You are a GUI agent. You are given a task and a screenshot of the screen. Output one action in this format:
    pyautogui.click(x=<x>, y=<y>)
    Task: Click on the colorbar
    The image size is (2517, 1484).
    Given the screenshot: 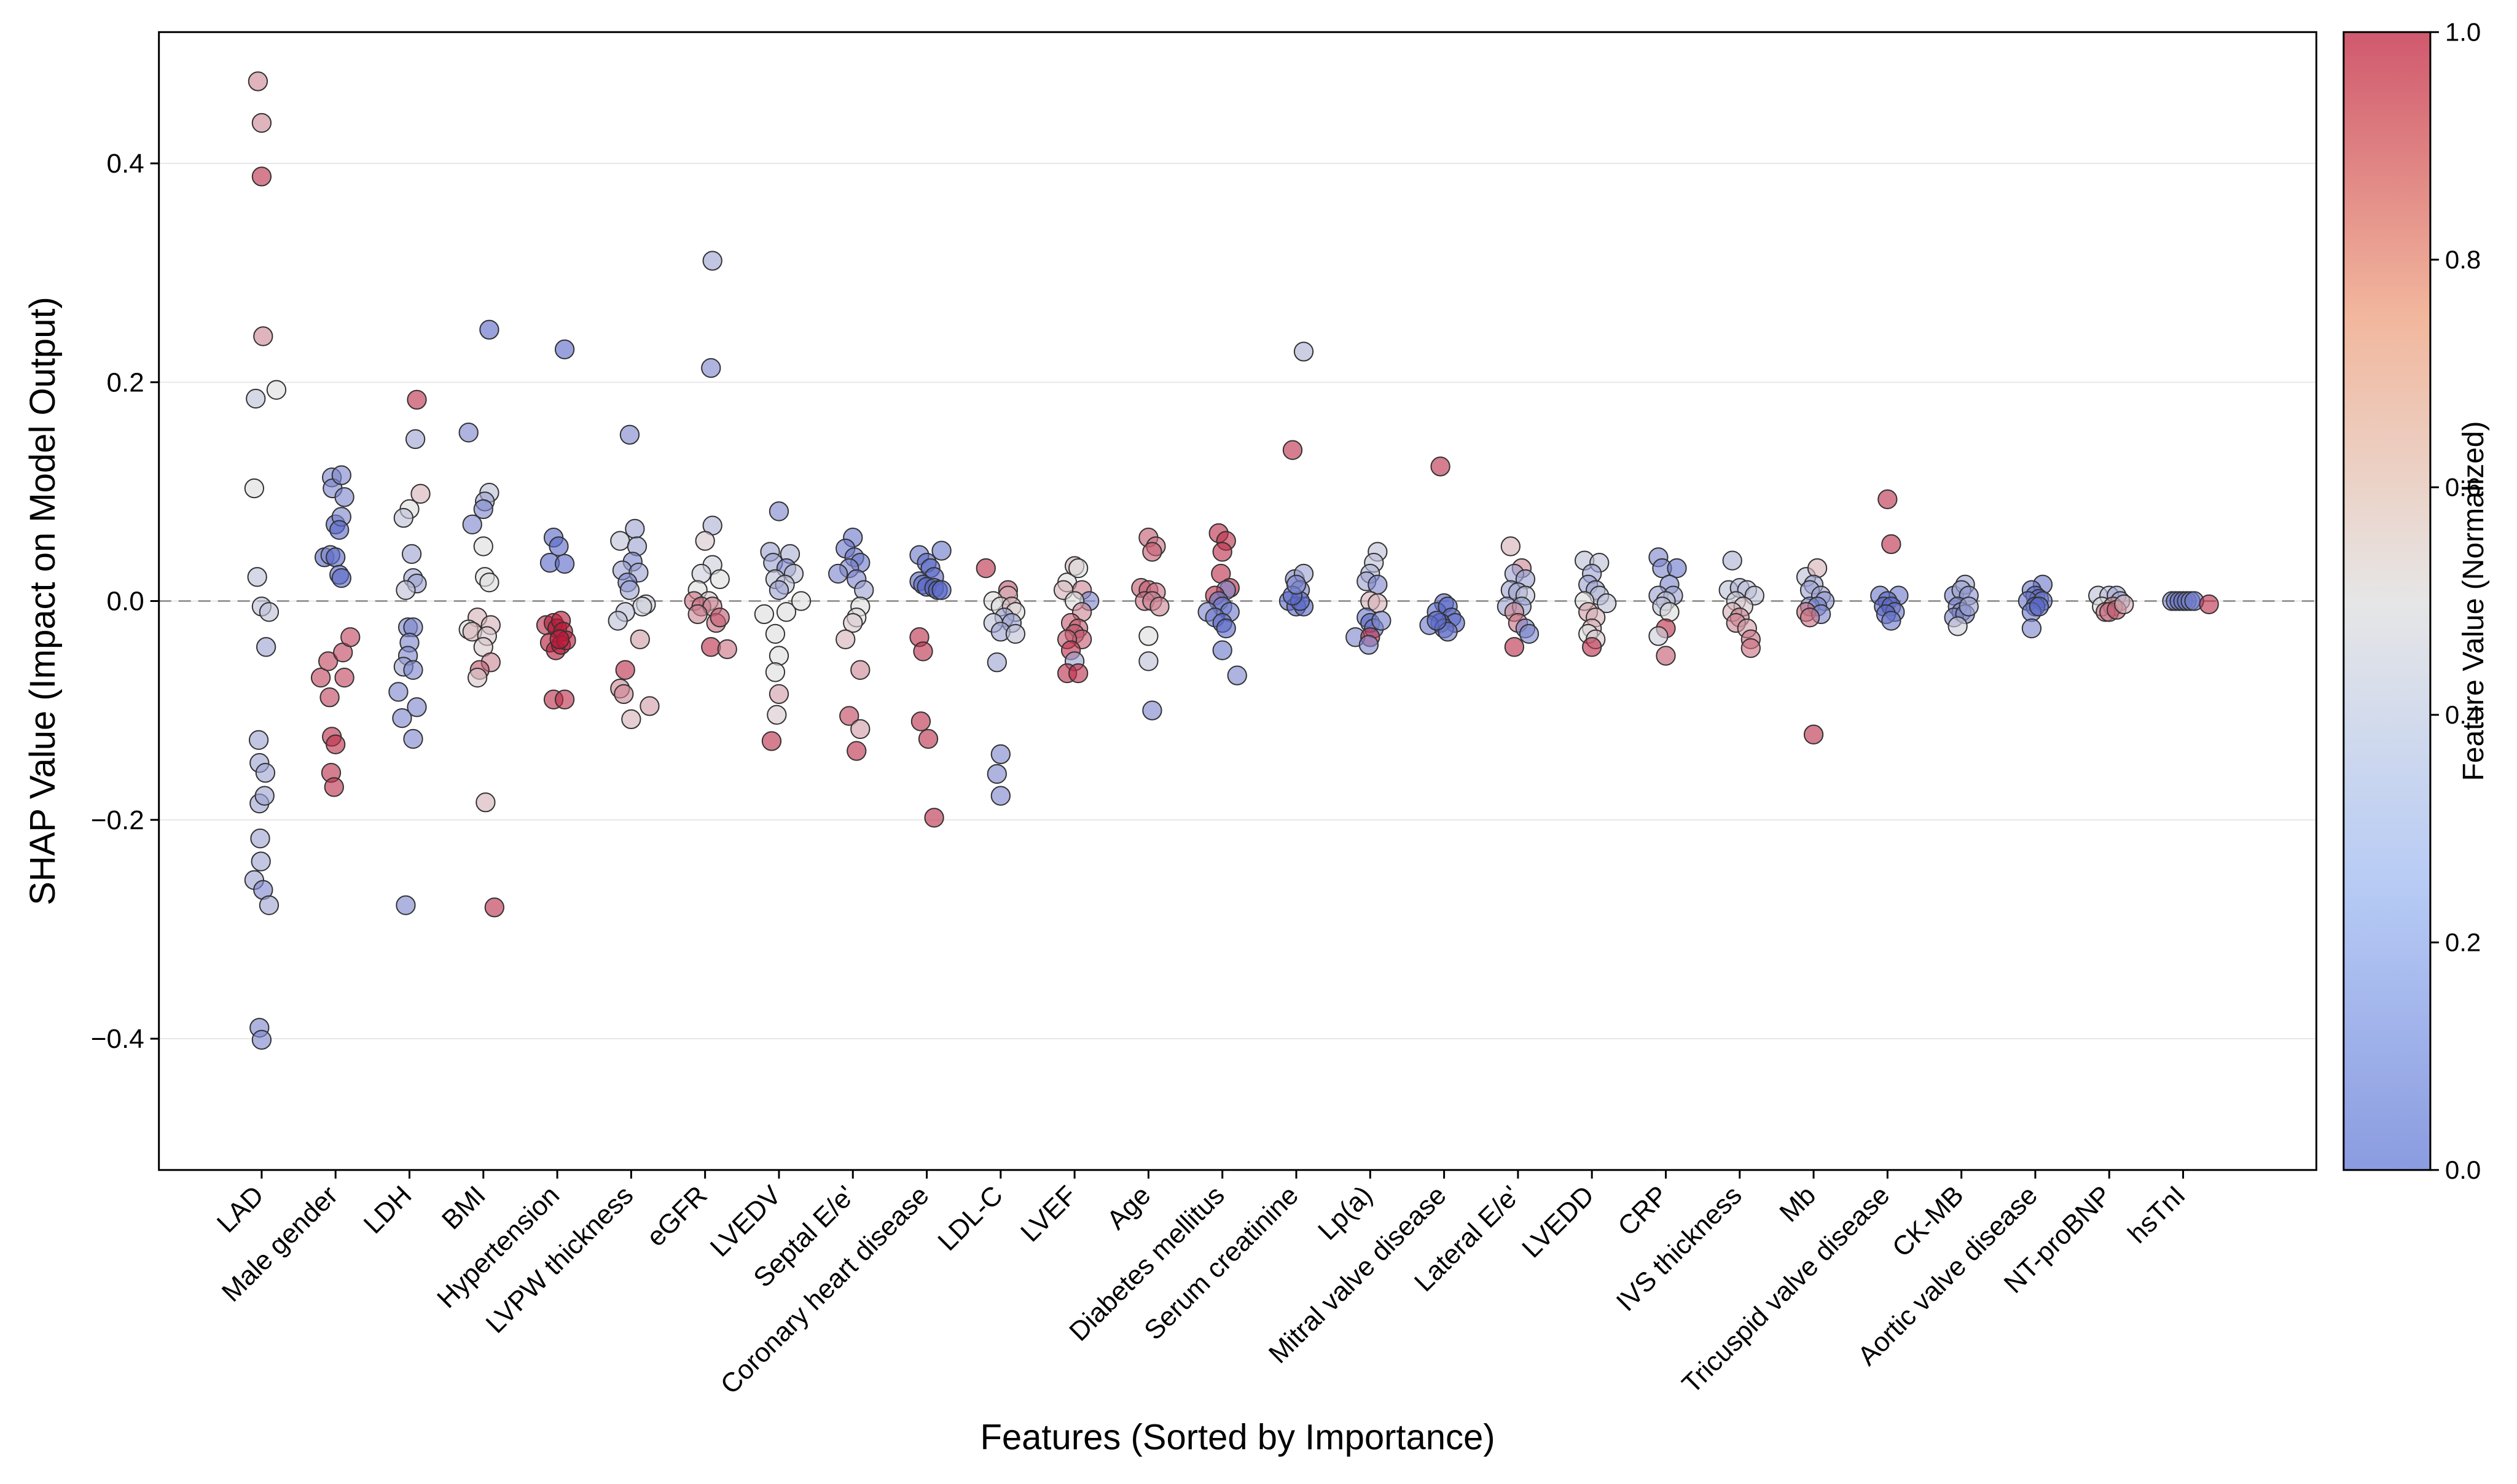 What is the action you would take?
    pyautogui.click(x=2387, y=601)
    